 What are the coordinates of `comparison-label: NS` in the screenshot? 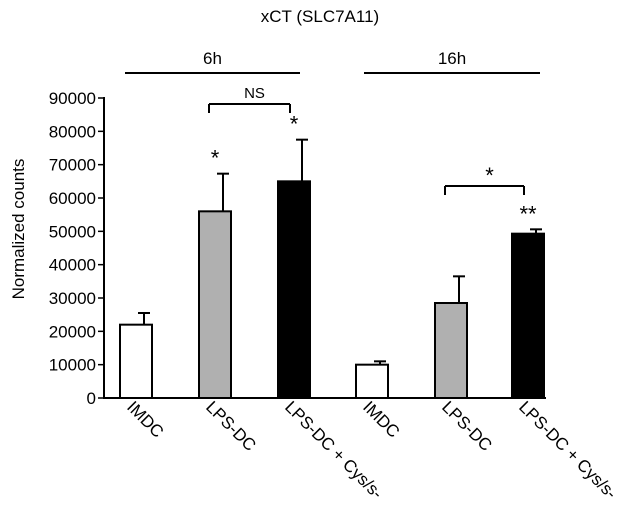 It's located at (254, 93).